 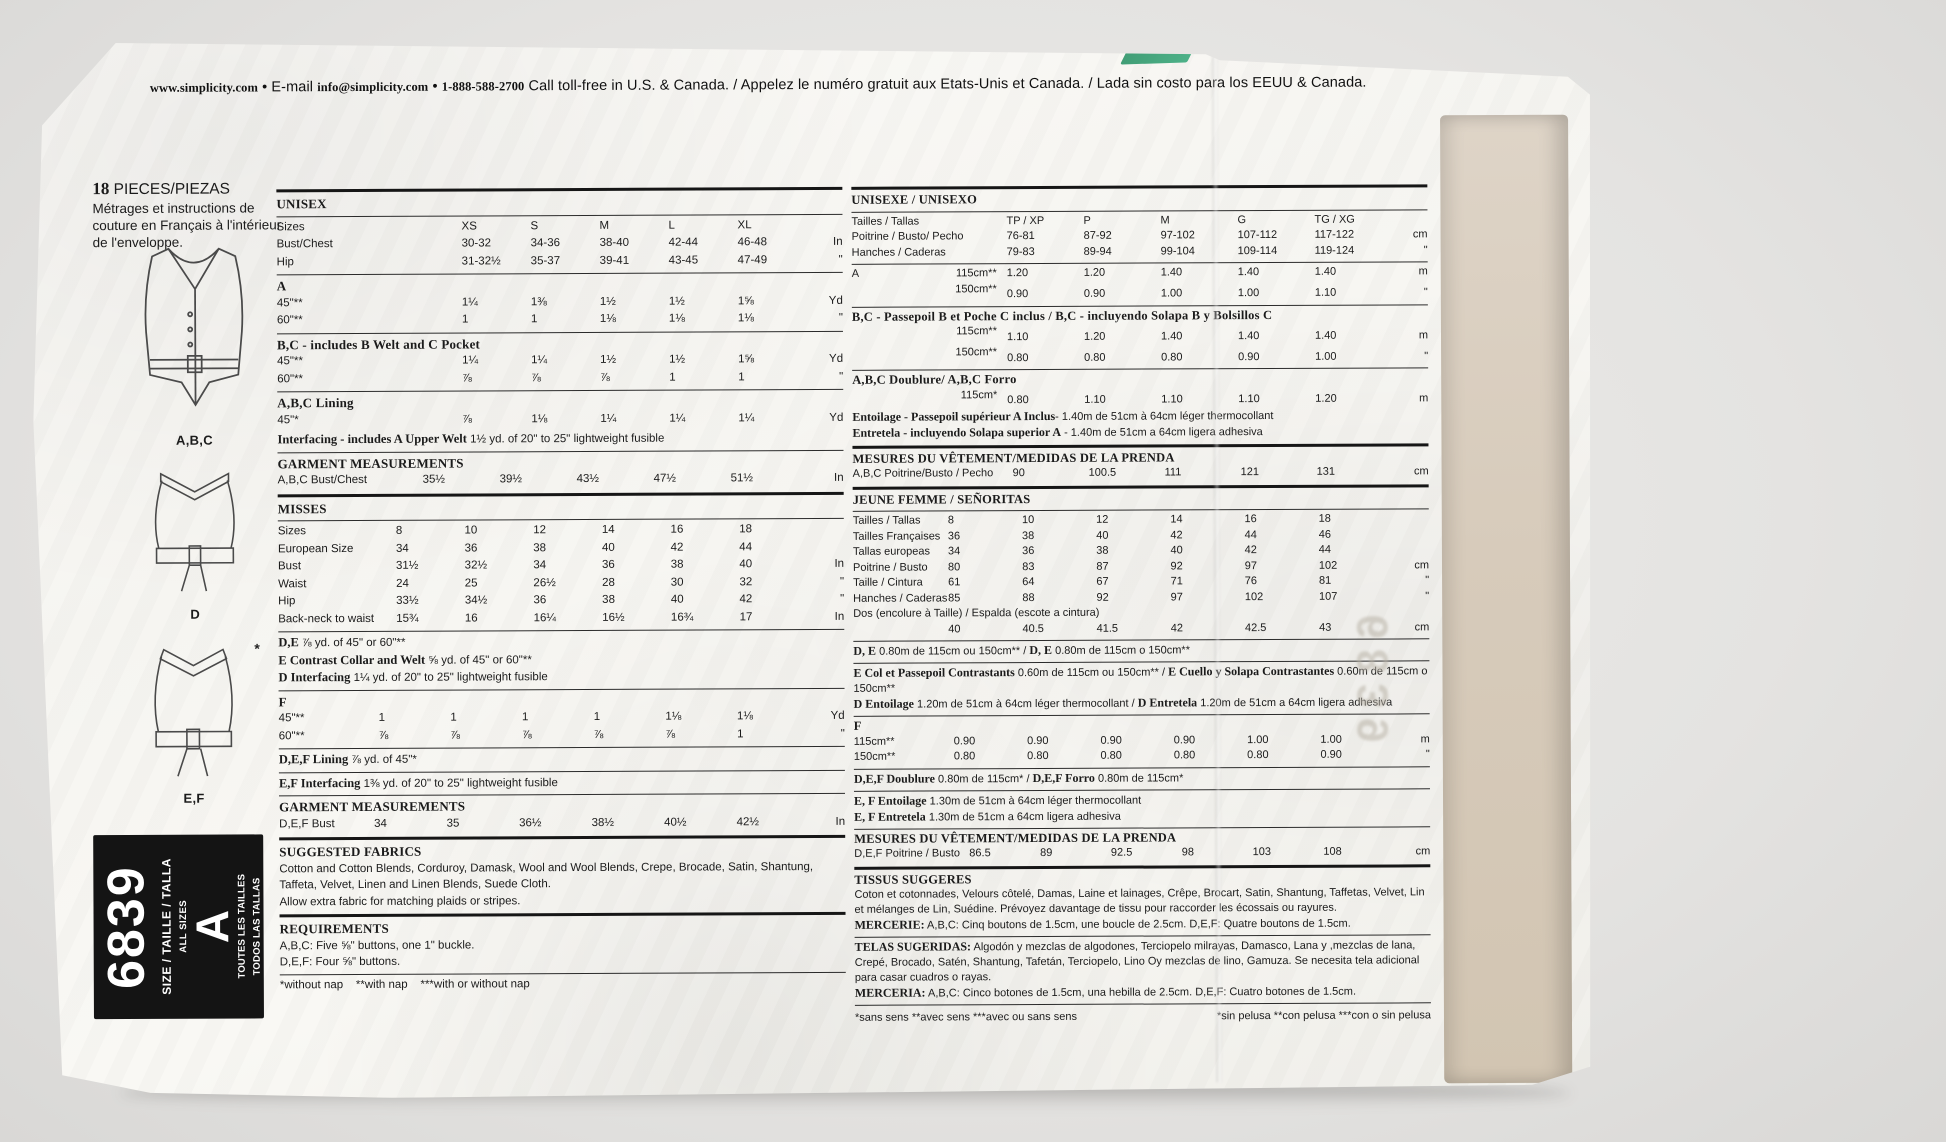 I want to click on row-label: Tailles / Tallas, so click(x=928, y=222).